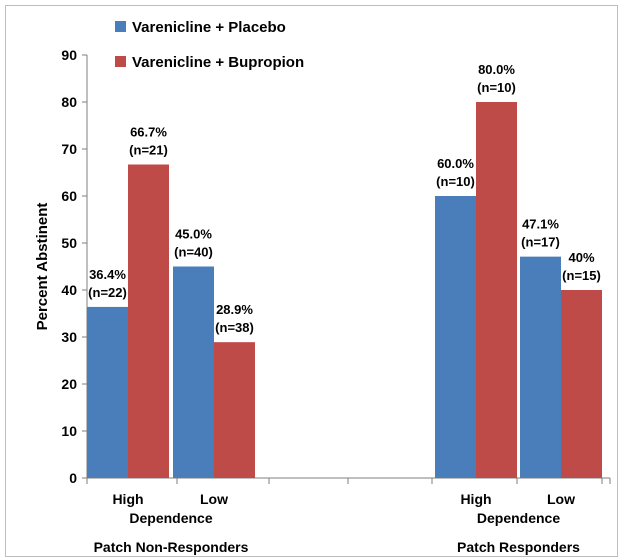 This screenshot has width=625, height=560. I want to click on legend-label: Varenicline + Bupropion, so click(218, 62).